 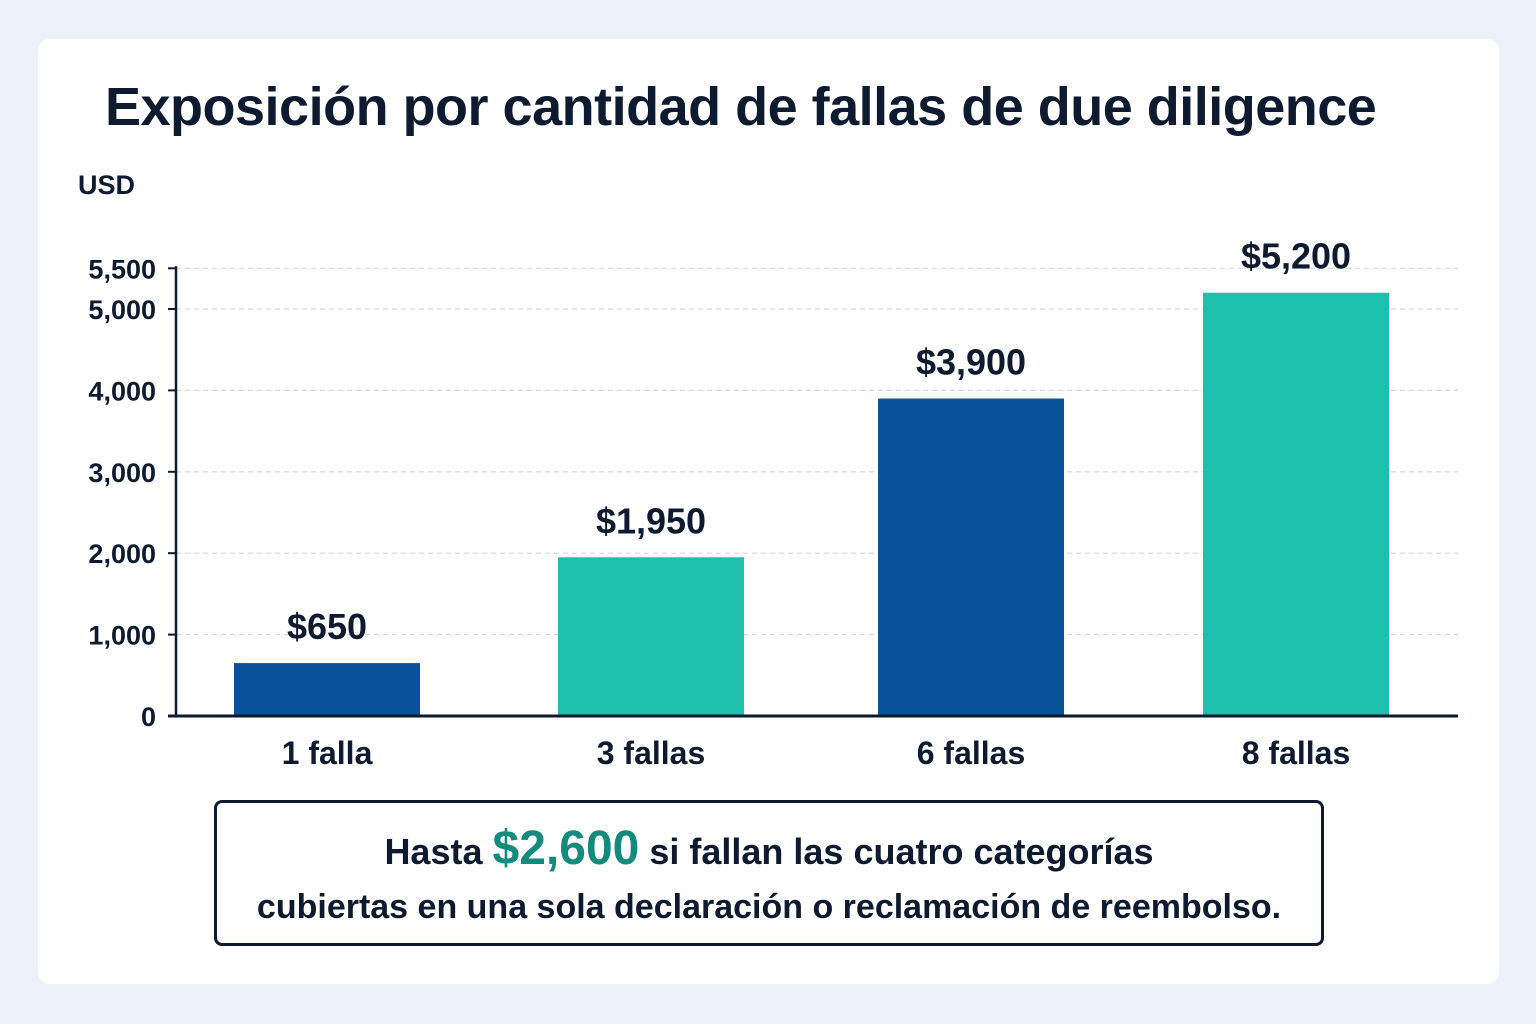 What do you see at coordinates (651, 520) in the screenshot?
I see `bar-value-label: $1,950` at bounding box center [651, 520].